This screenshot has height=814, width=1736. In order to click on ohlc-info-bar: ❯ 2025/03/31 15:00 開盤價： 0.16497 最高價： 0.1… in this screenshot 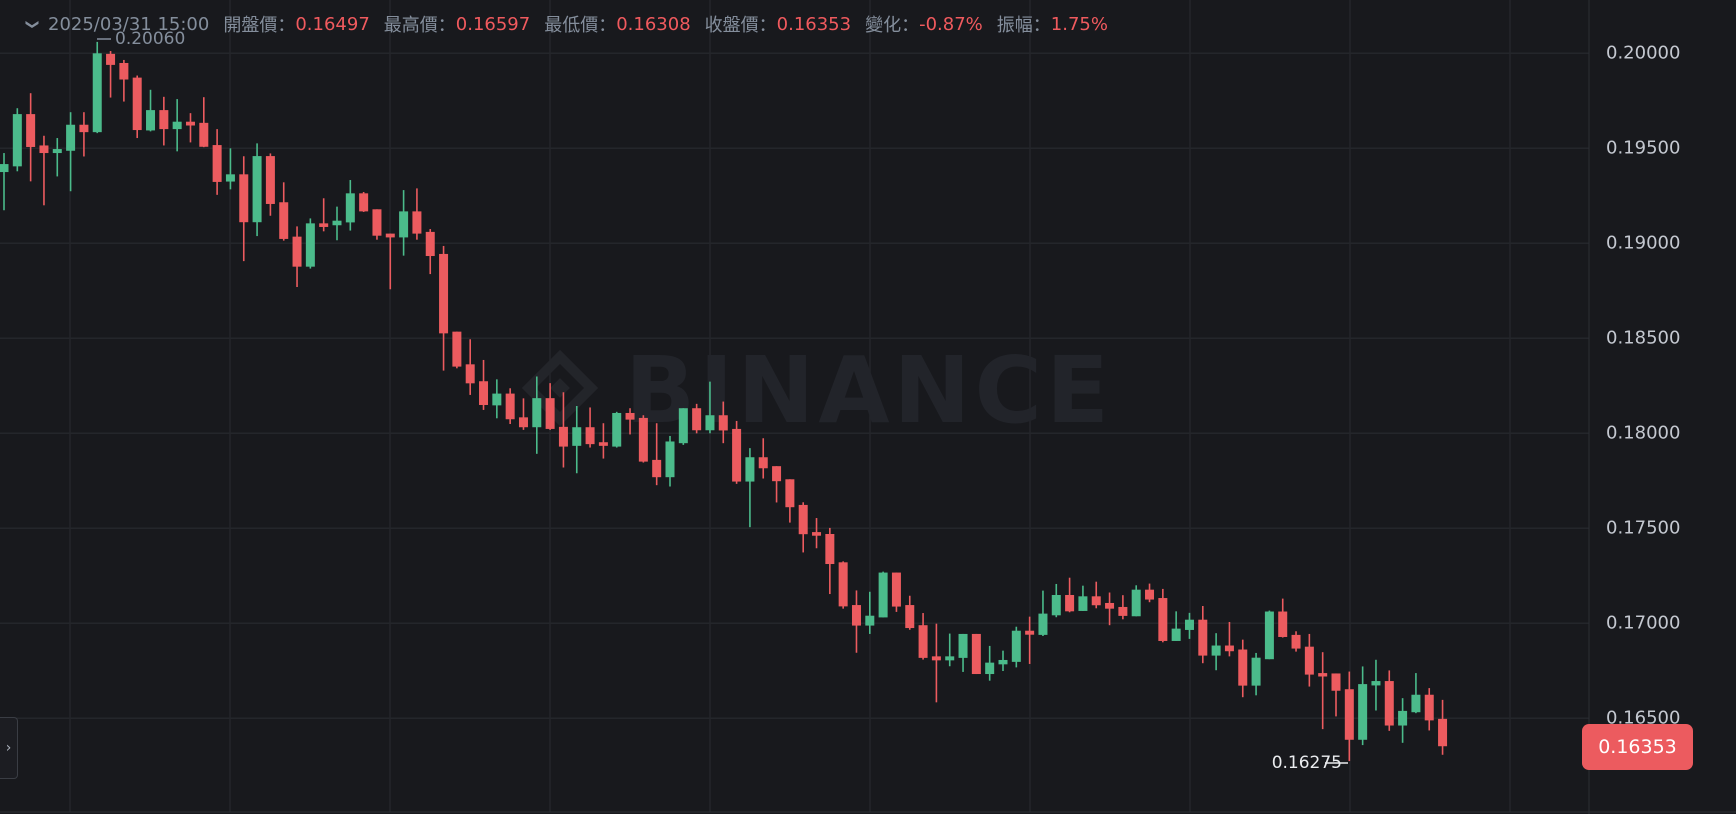, I will do `click(565, 24)`.